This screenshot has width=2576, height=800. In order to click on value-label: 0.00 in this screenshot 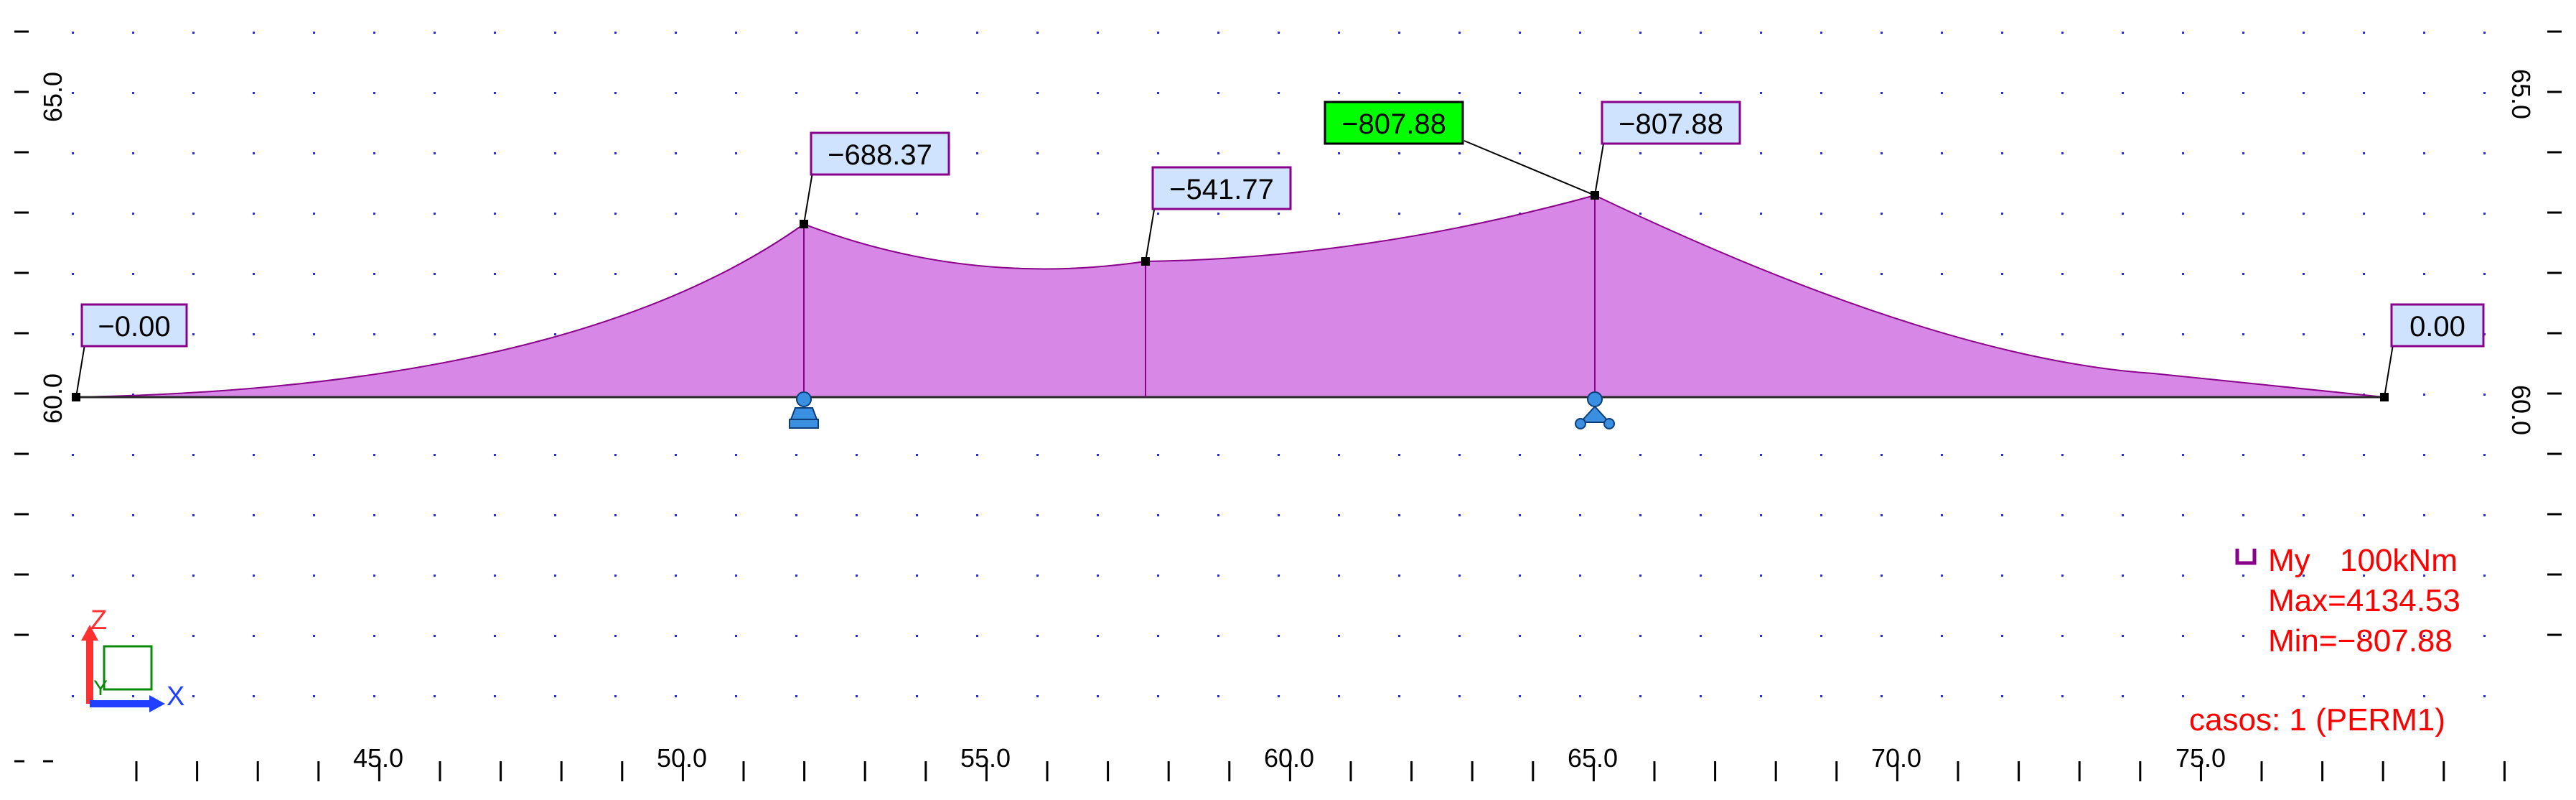, I will do `click(2437, 325)`.